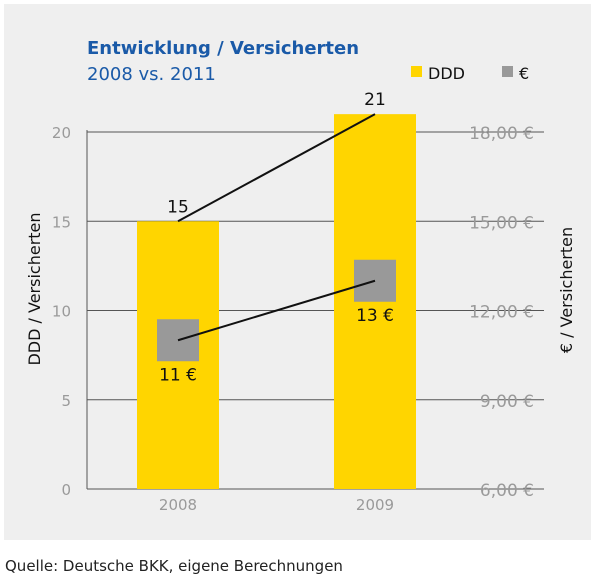 The width and height of the screenshot is (597, 586). What do you see at coordinates (178, 375) in the screenshot?
I see `data-label-euro-2008: 11 €` at bounding box center [178, 375].